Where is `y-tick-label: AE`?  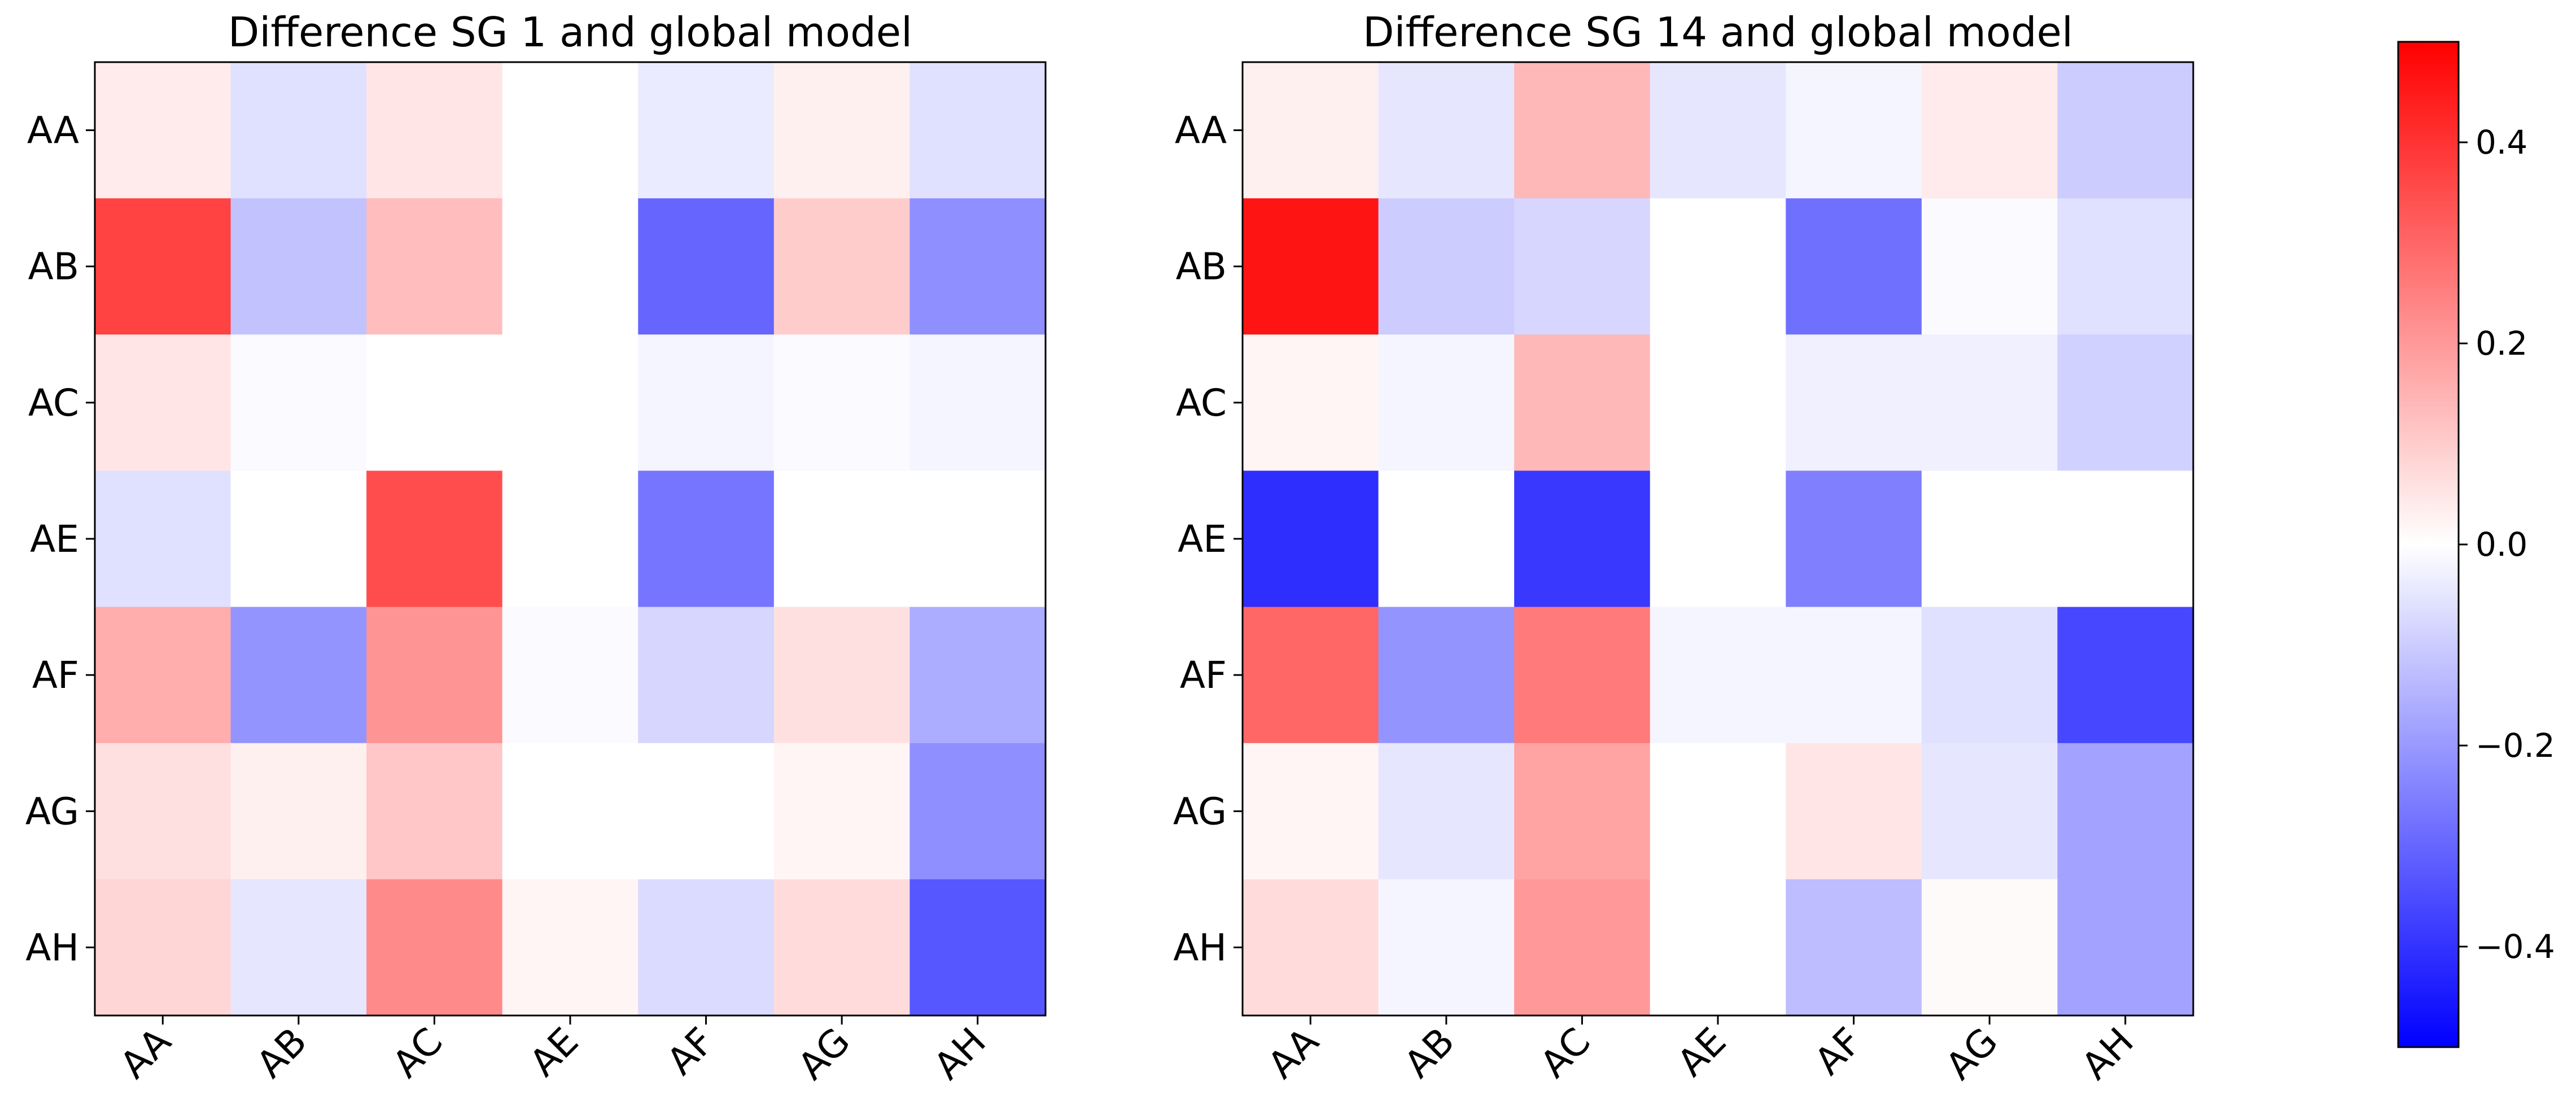
y-tick-label: AE is located at coordinates (1203, 539).